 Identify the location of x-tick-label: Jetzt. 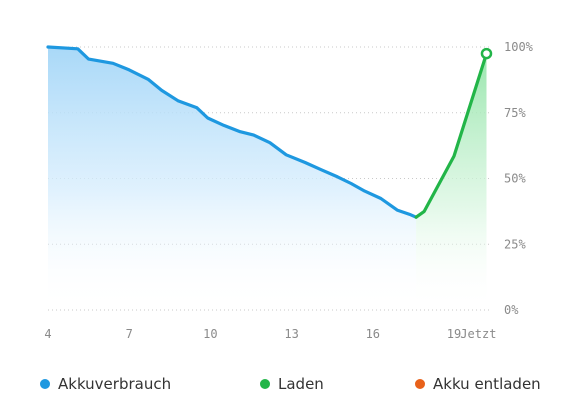
(478, 334).